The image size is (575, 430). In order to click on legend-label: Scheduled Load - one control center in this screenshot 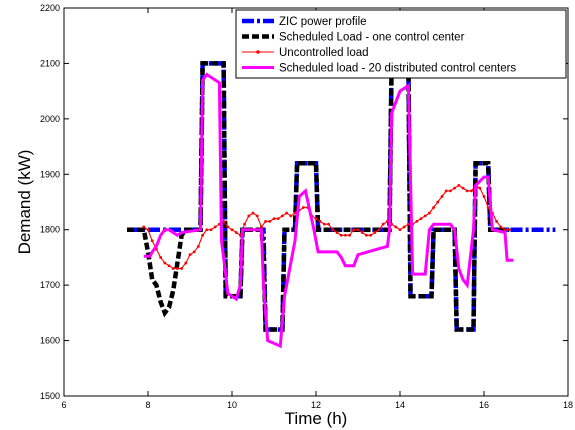, I will do `click(372, 38)`.